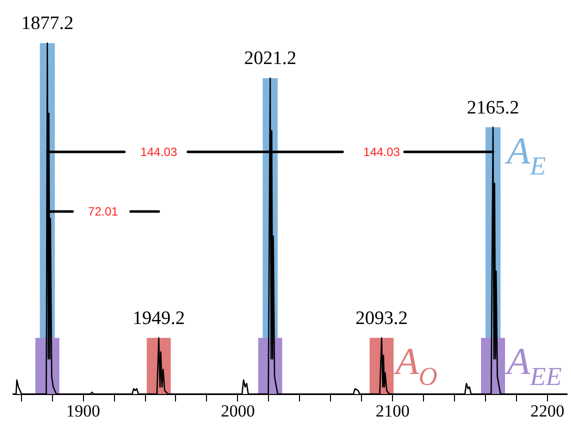 This screenshot has width=571, height=431. I want to click on annotation: 2165.2, so click(493, 107).